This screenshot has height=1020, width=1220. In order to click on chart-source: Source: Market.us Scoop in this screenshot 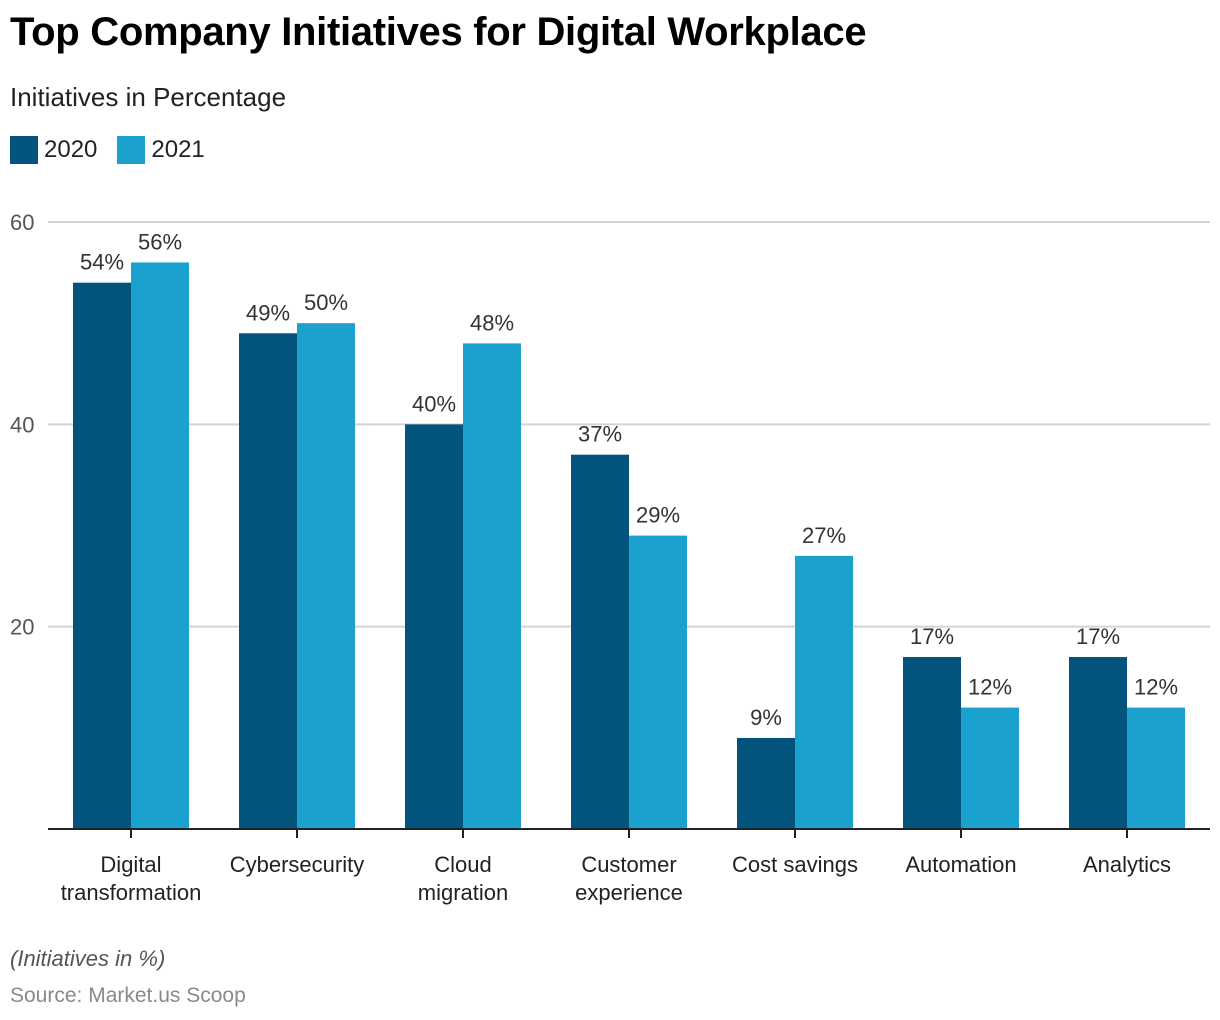, I will do `click(128, 995)`.